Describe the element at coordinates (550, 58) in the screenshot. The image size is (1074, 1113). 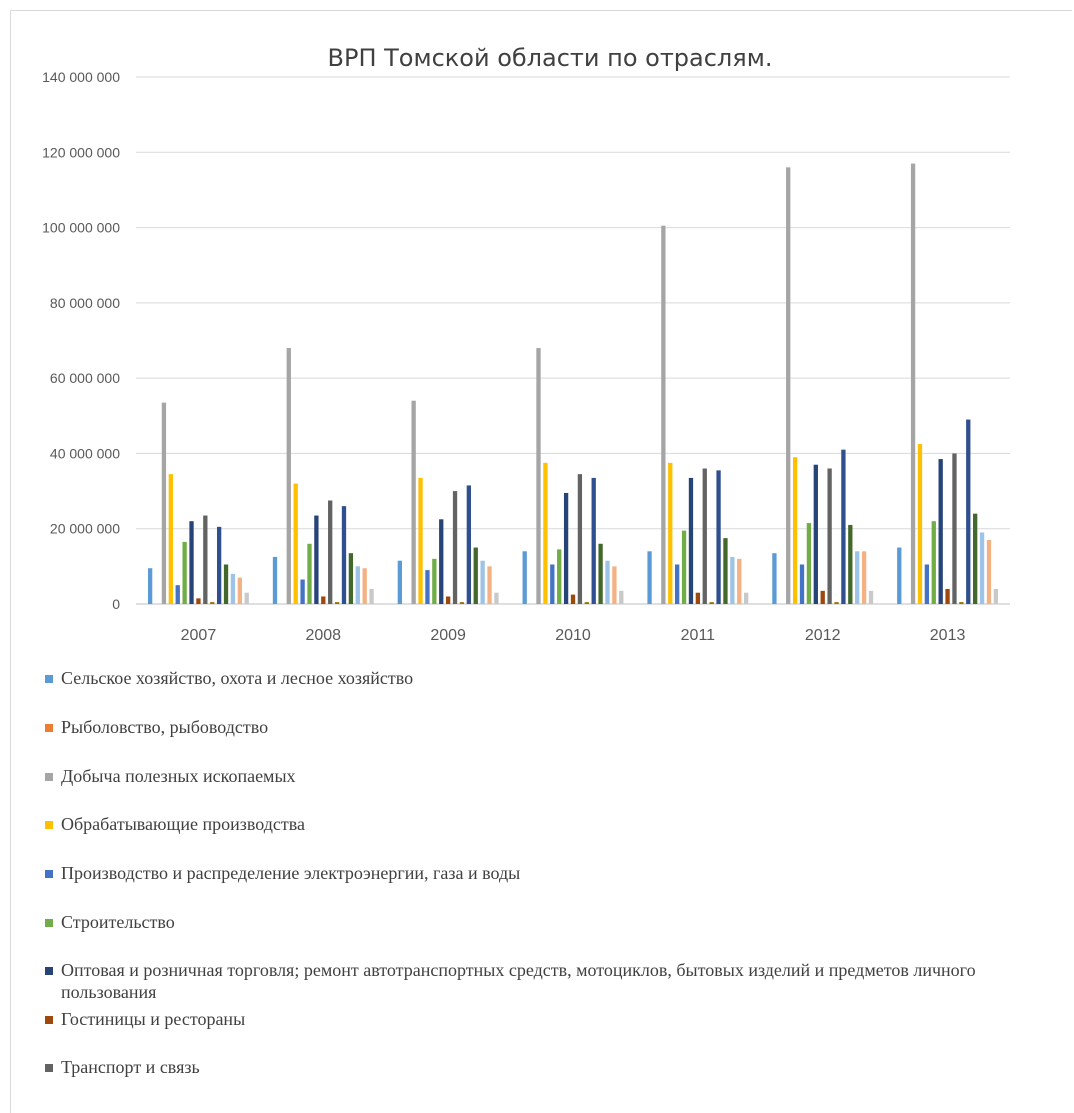
I see `chart-title: ВРП Томской области по отраслям.` at that location.